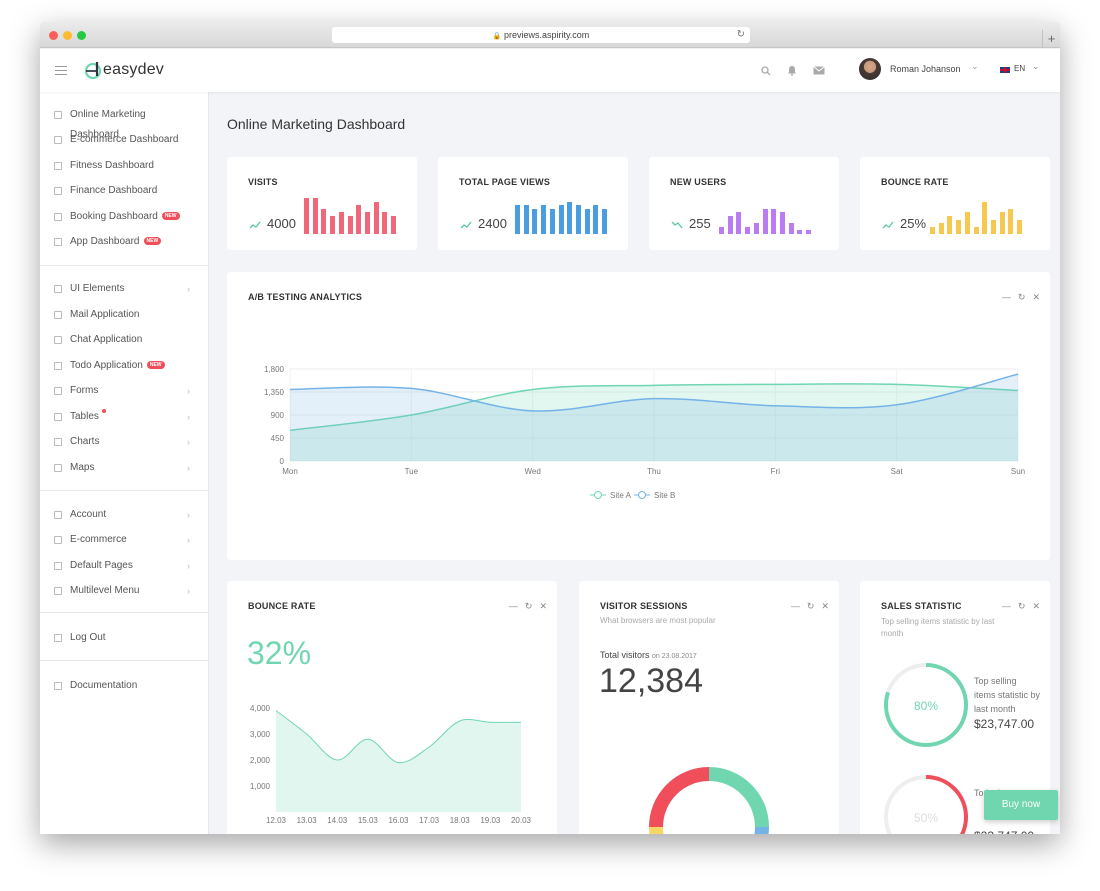 This screenshot has height=891, width=1100. Describe the element at coordinates (53, 35) in the screenshot. I see `close-window-icon` at that location.